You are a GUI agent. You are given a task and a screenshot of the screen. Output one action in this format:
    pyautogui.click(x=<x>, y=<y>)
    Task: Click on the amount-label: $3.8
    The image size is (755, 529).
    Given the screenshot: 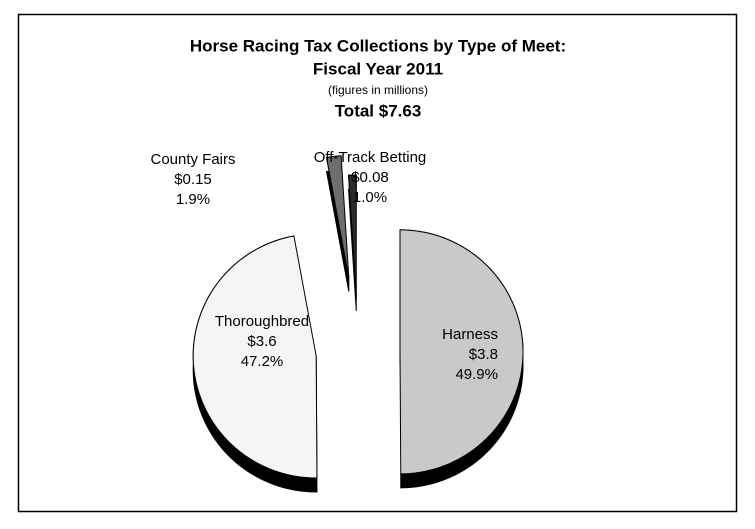 What is the action you would take?
    pyautogui.click(x=483, y=354)
    